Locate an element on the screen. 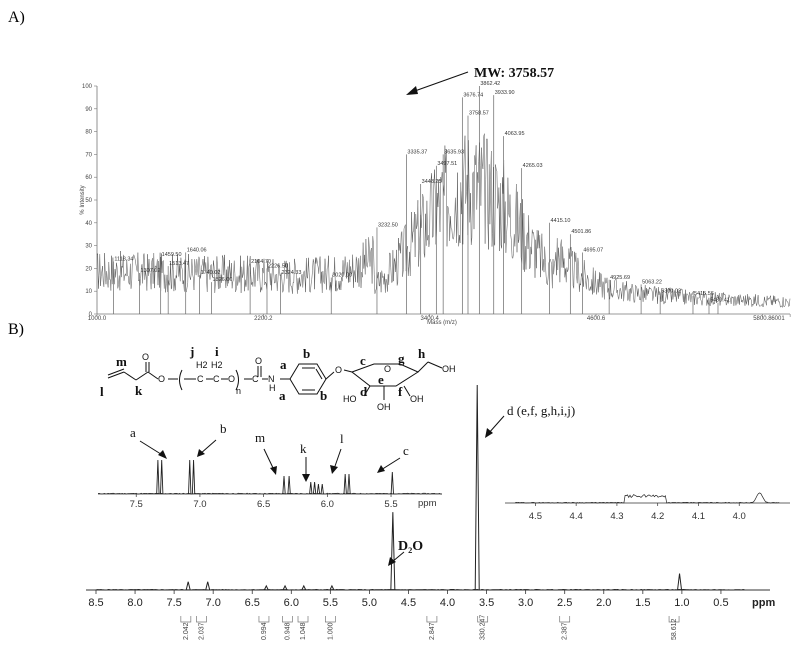 The height and width of the screenshot is (646, 800). struct-label-a-top: a is located at coordinates (283, 364).